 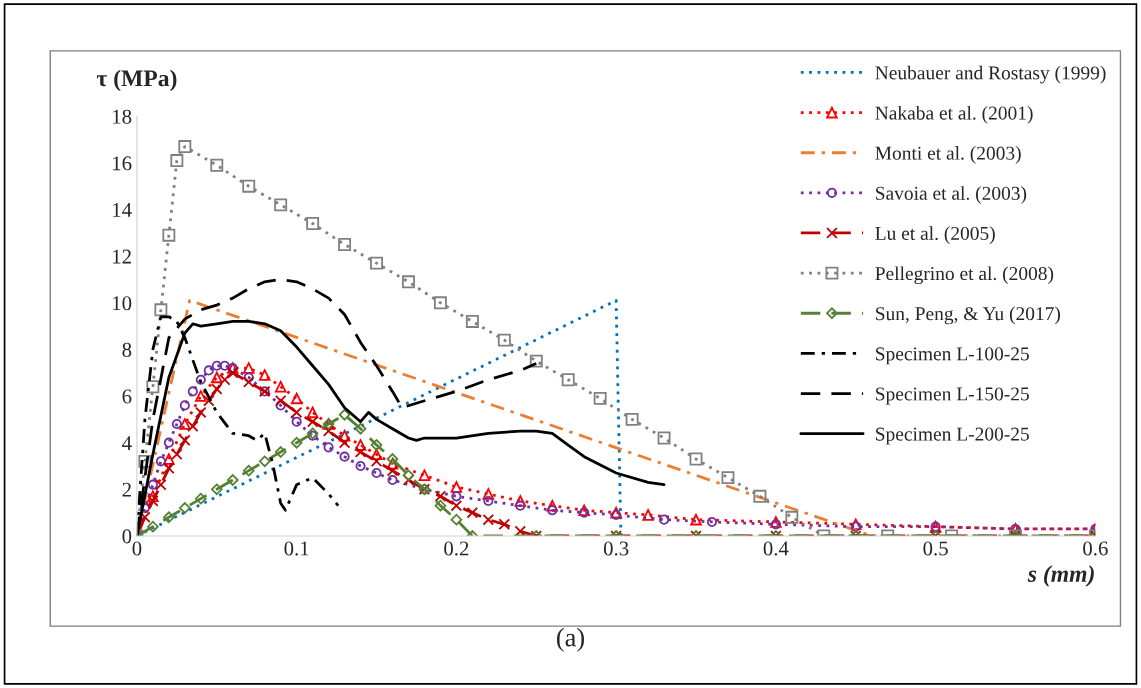 What do you see at coordinates (616, 548) in the screenshot?
I see `x-tick-label: 0.3` at bounding box center [616, 548].